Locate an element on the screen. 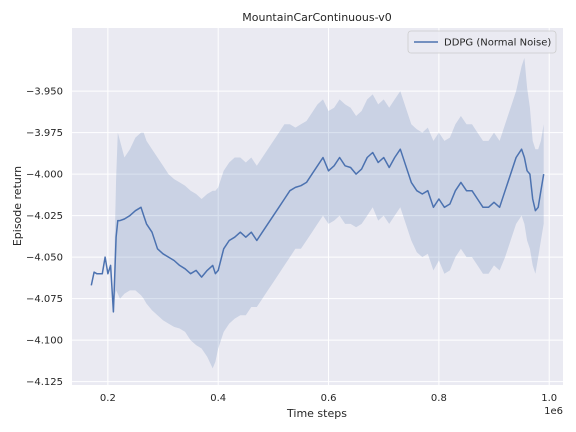  y-tick-label: −3.950 is located at coordinates (44, 92).